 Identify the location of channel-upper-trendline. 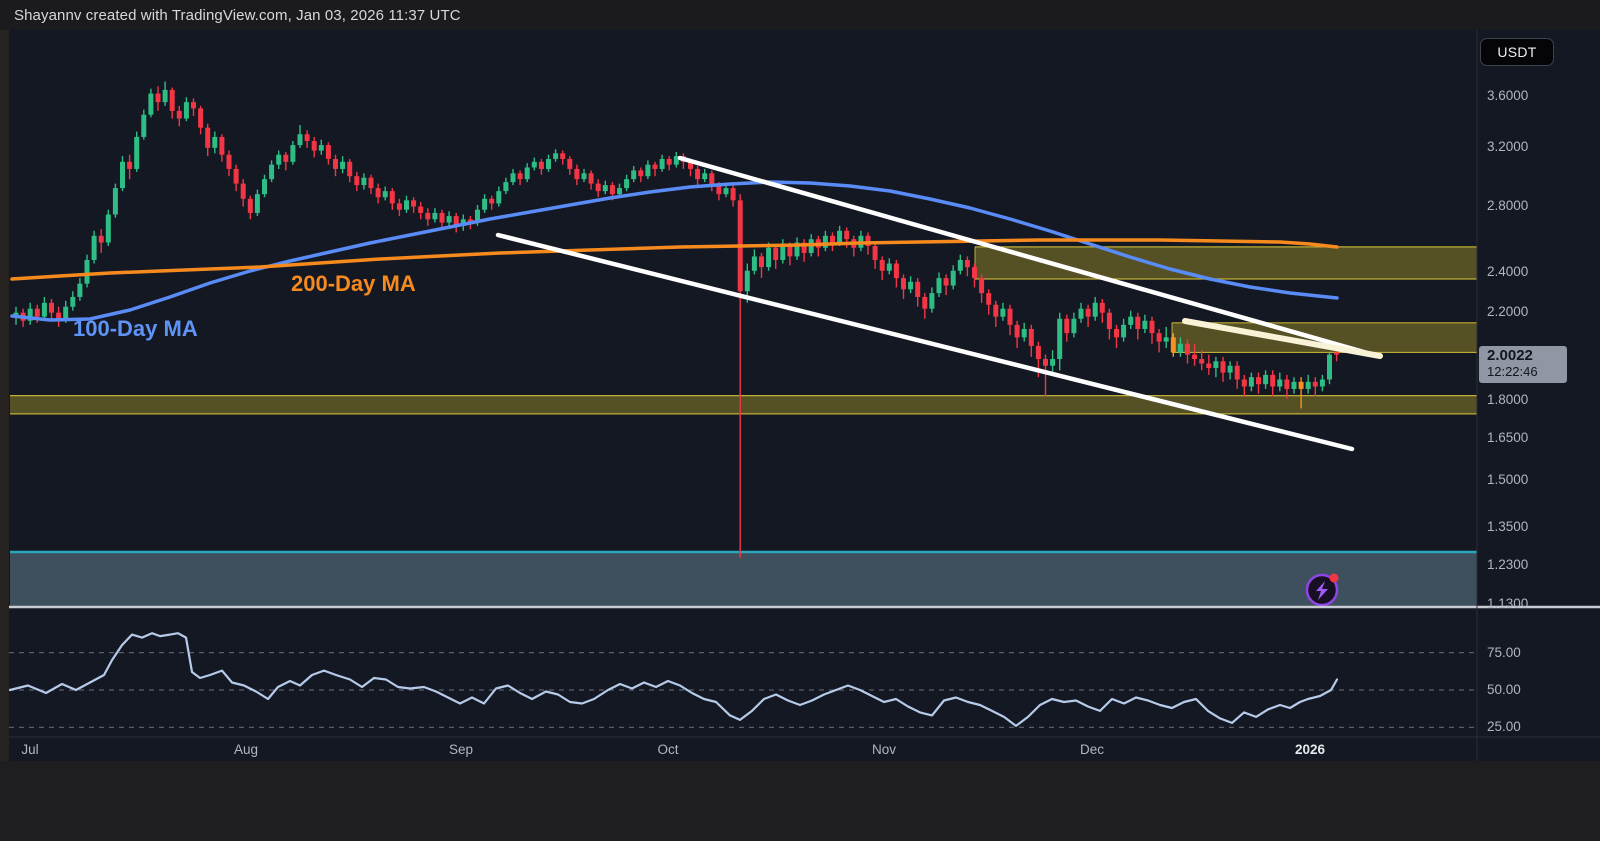
(1029, 257).